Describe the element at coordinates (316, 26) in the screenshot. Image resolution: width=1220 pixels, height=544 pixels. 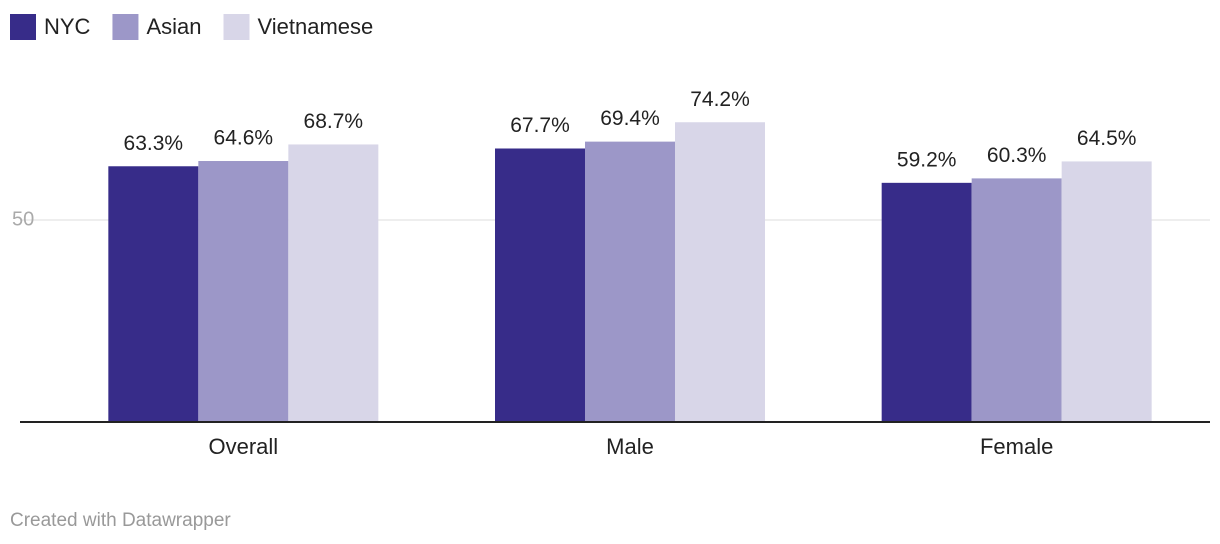
I see `legend-label: Vietnamese` at that location.